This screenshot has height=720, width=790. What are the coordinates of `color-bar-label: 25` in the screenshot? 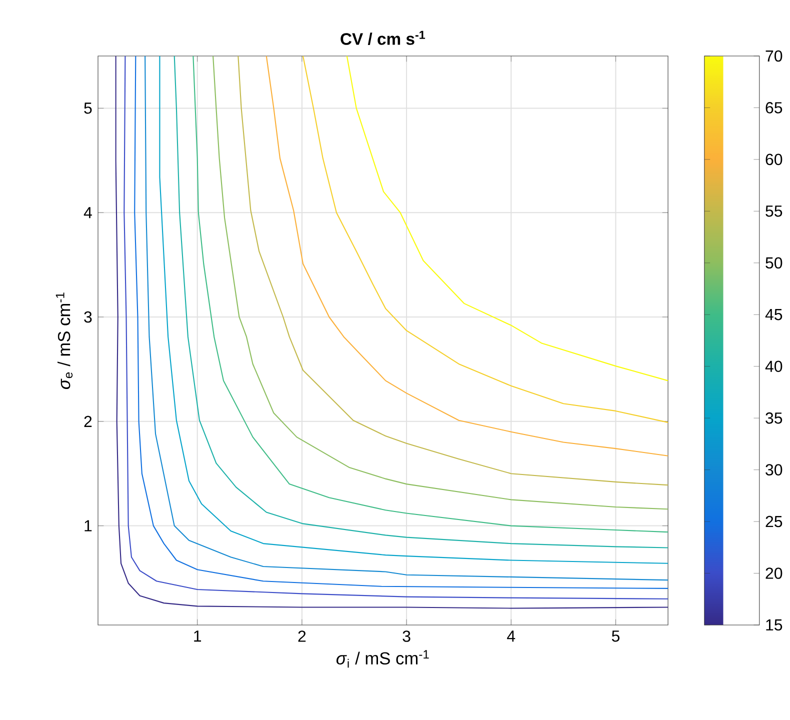 It's located at (774, 522).